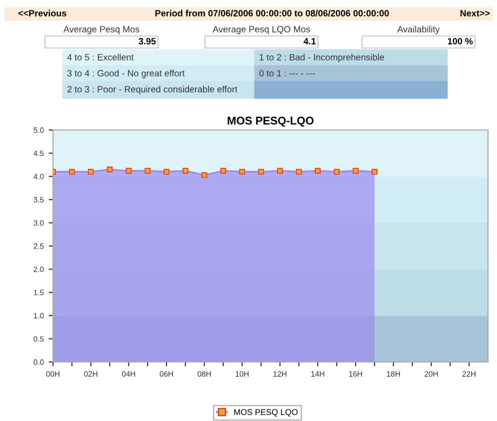 This screenshot has height=421, width=497. Describe the element at coordinates (310, 41) in the screenshot. I see `text: 4.1` at that location.